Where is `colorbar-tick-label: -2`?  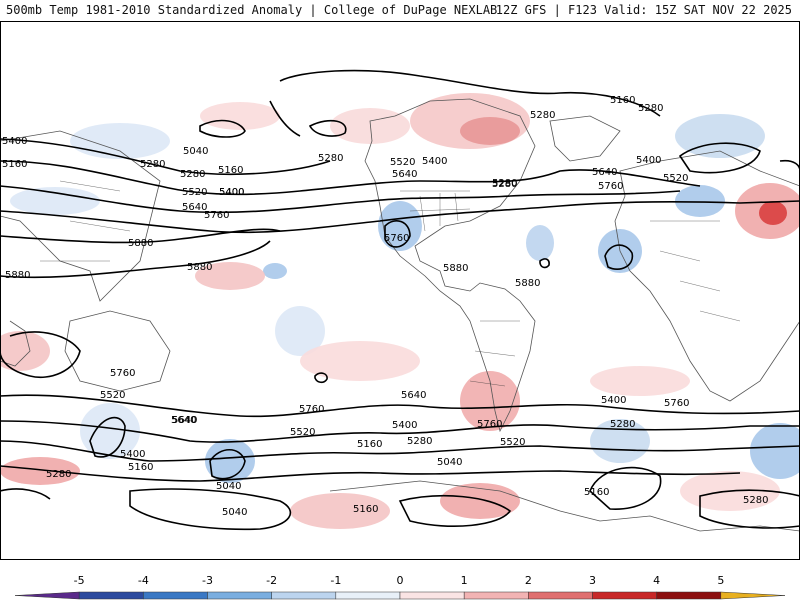 colorbar-tick-label: -2 is located at coordinates (271, 580).